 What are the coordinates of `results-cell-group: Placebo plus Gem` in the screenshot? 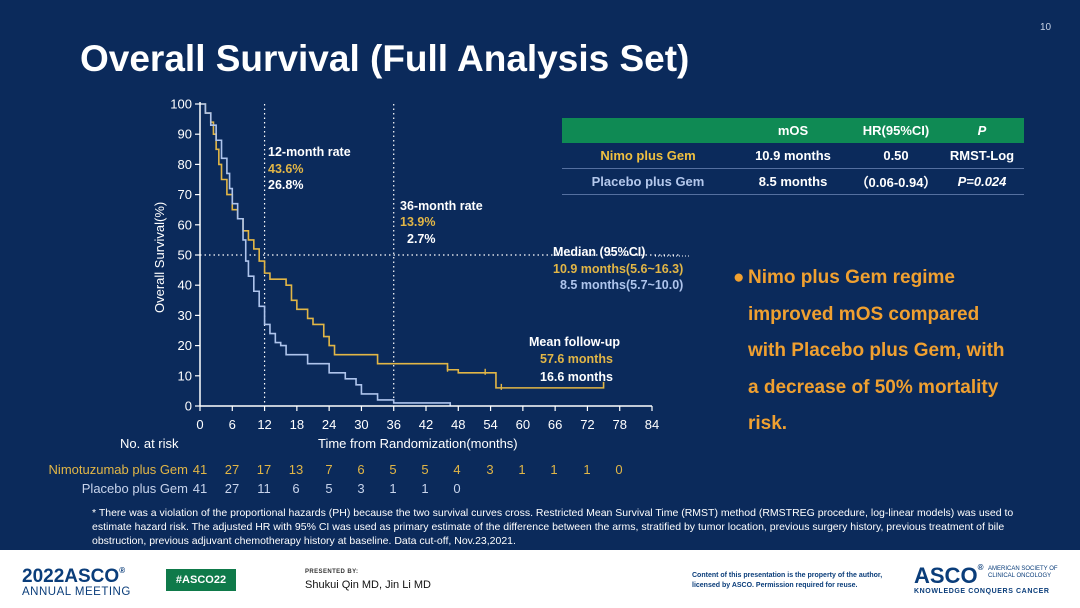 It's located at (648, 181).